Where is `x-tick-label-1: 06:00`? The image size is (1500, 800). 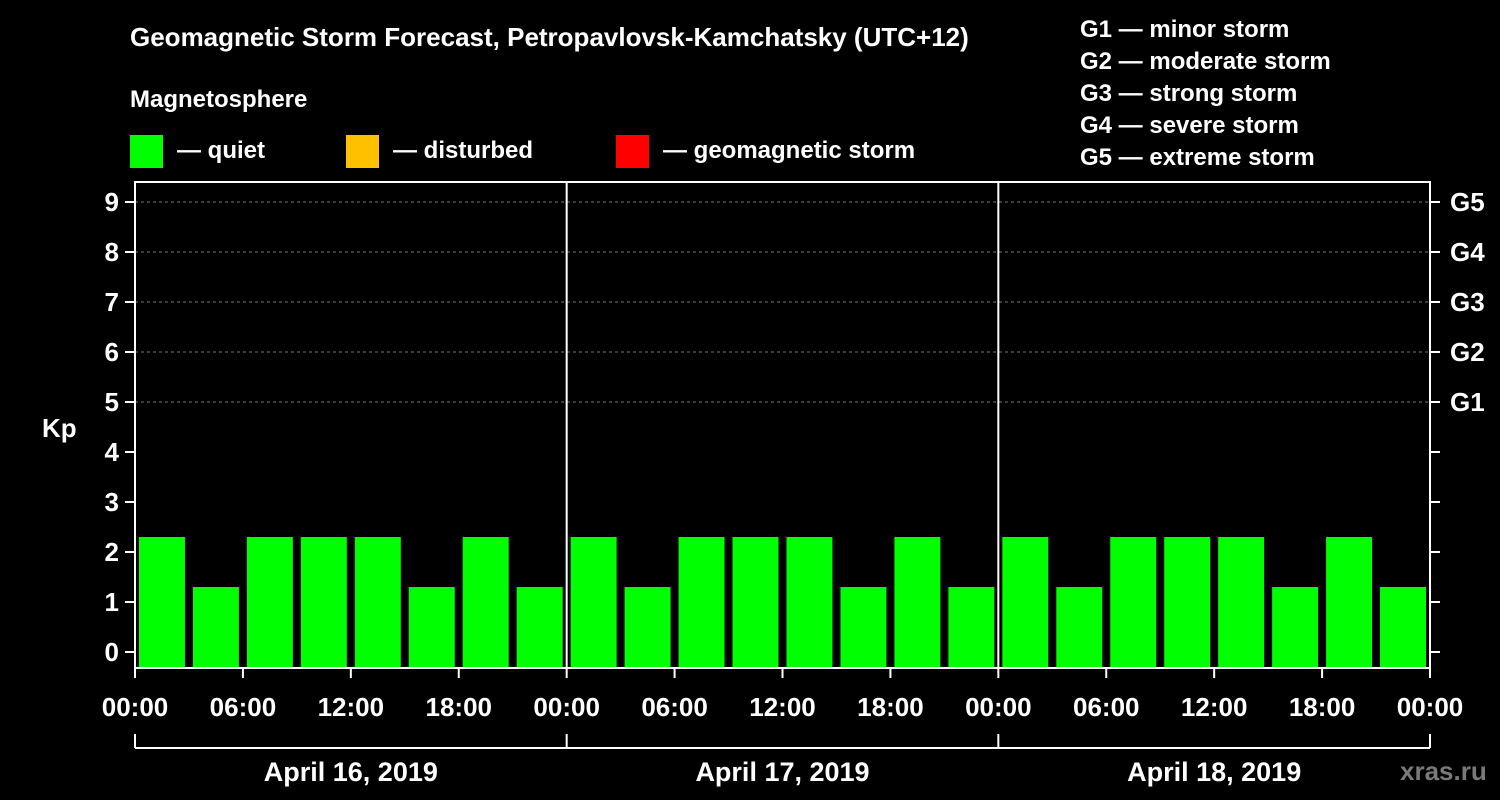 x-tick-label-1: 06:00 is located at coordinates (243, 707).